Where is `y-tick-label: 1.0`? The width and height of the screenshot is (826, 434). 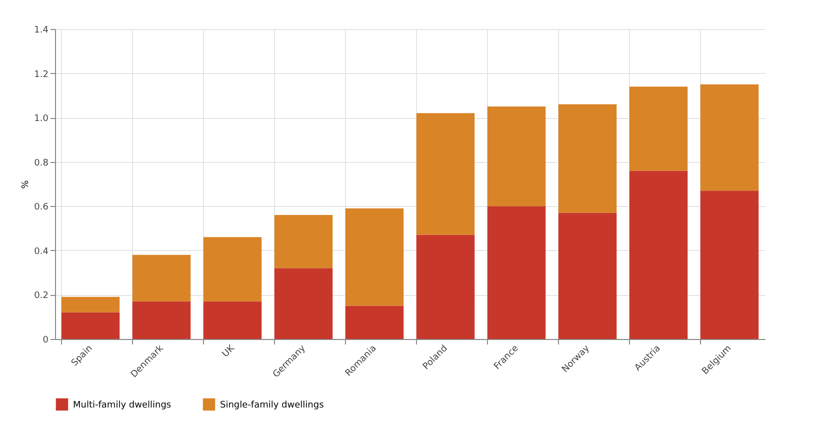 y-tick-label: 1.0 is located at coordinates (41, 119).